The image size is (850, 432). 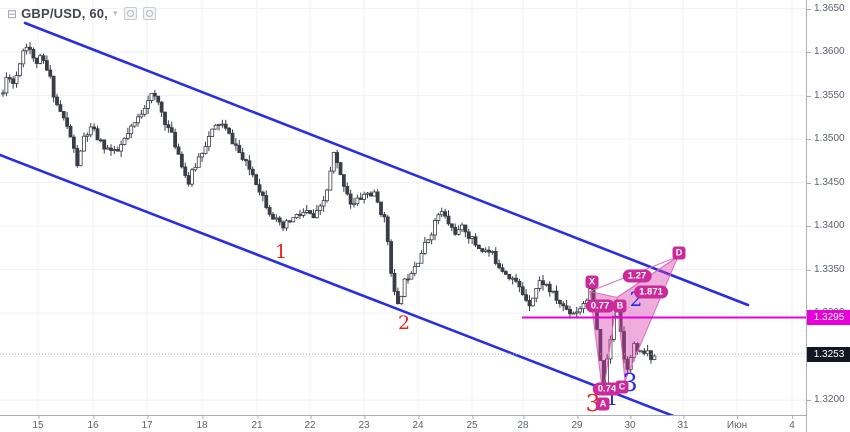 What do you see at coordinates (637, 276) in the screenshot?
I see `harmonic-ratio-127: 1.27` at bounding box center [637, 276].